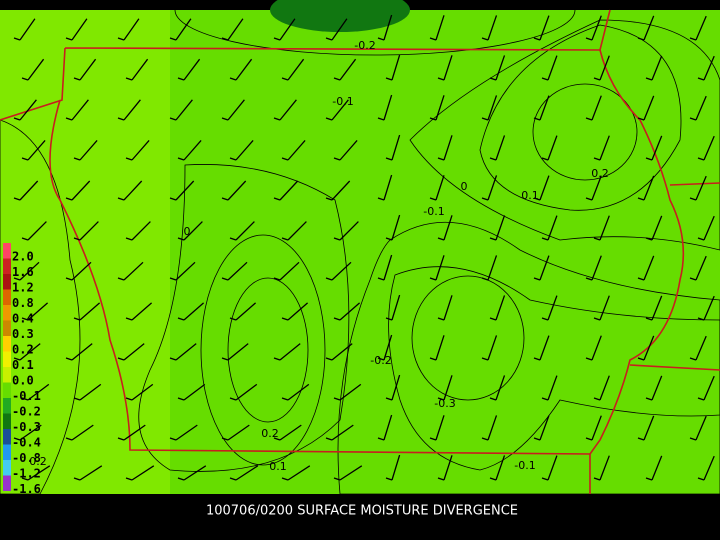 This screenshot has width=720, height=540. Describe the element at coordinates (364, 45) in the screenshot. I see `contour-label: -0.2` at that location.